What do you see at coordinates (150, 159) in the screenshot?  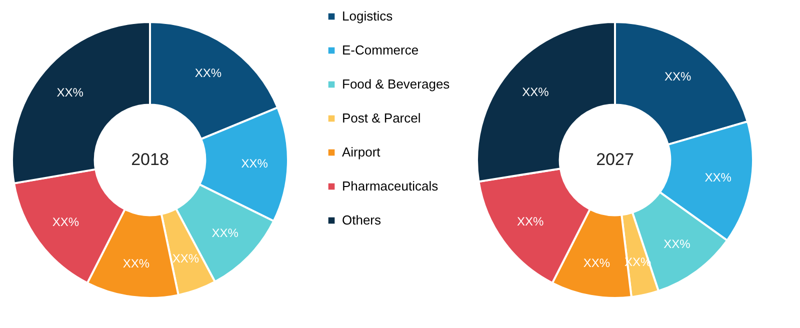 I see `text: 2018` at bounding box center [150, 159].